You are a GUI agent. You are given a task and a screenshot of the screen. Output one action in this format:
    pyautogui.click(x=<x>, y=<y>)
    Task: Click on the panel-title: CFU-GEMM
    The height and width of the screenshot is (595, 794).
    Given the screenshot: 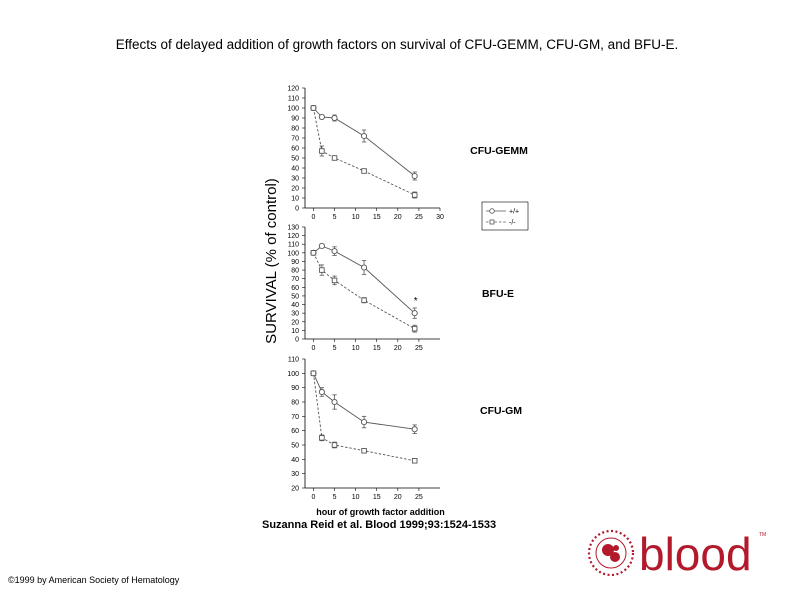 What is the action you would take?
    pyautogui.click(x=499, y=151)
    